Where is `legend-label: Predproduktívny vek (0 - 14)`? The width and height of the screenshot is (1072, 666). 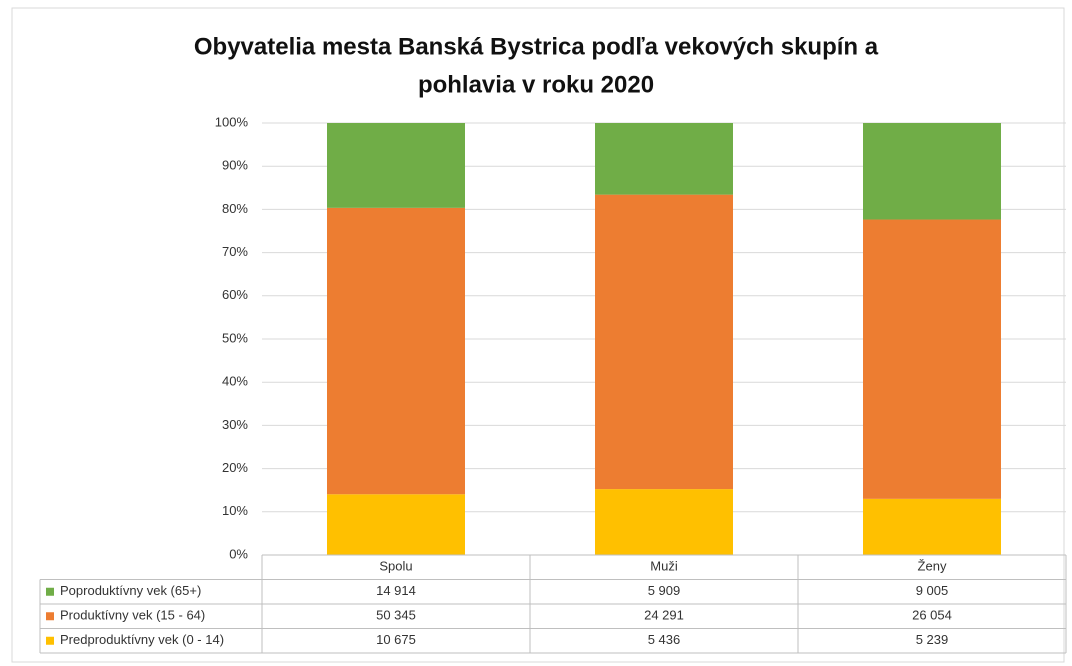
legend-label: Predproduktívny vek (0 - 14) is located at coordinates (142, 639).